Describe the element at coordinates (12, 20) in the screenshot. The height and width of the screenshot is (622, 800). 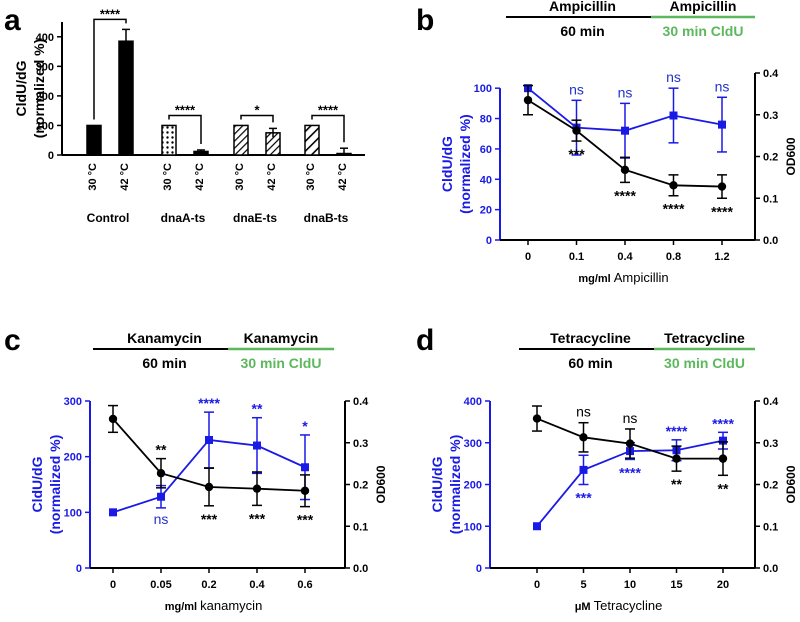
I see `panel-label-a: a` at that location.